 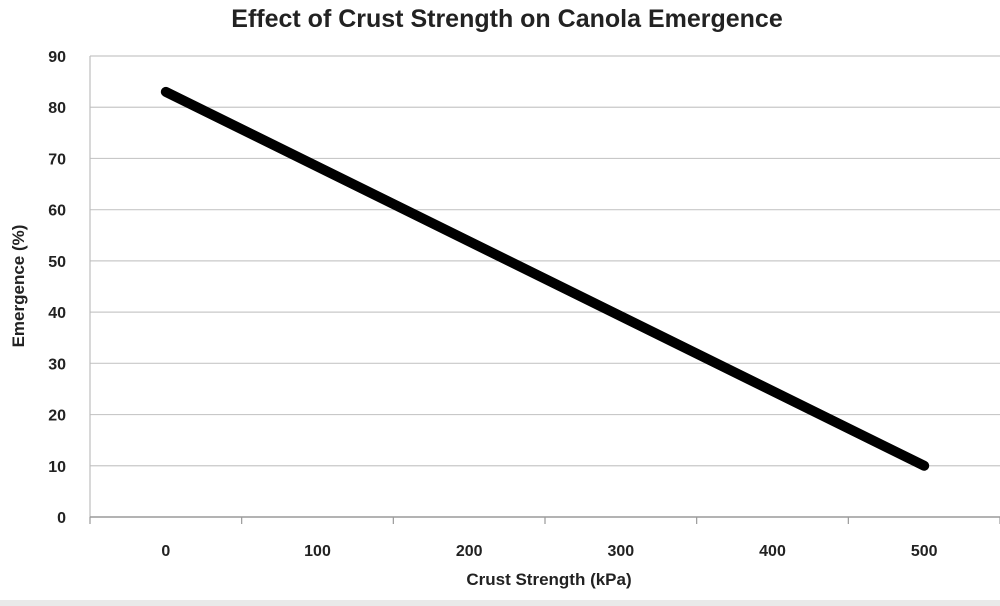 I want to click on x-tick-label: 500, so click(x=924, y=551).